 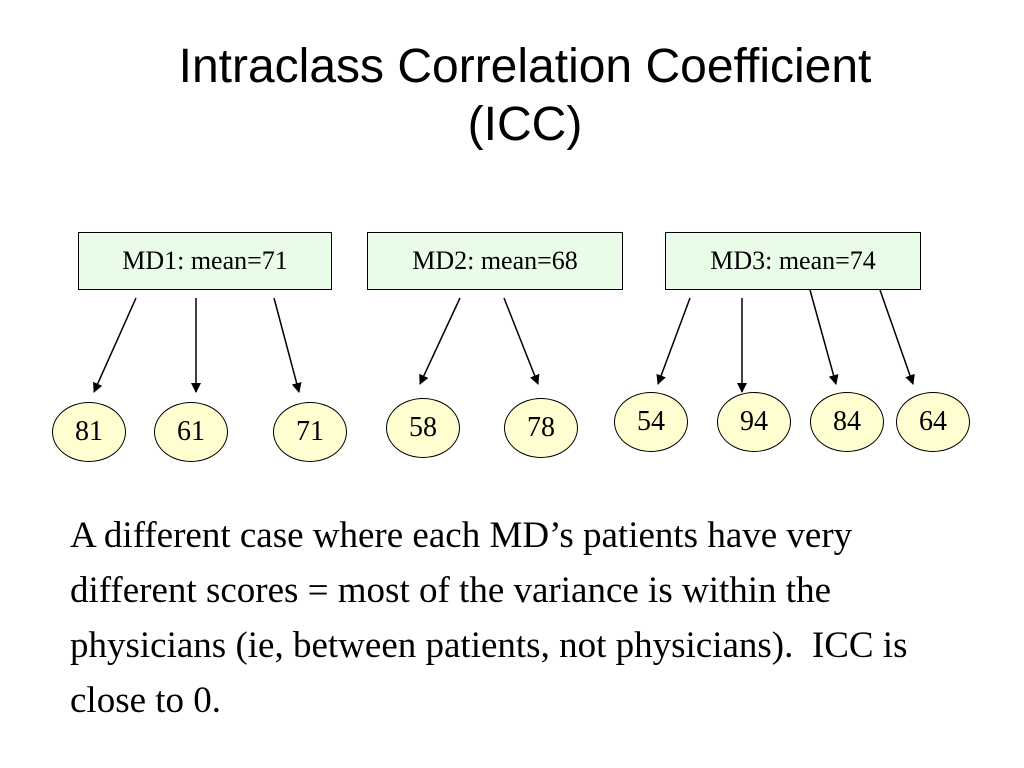 What do you see at coordinates (525, 124) in the screenshot?
I see `slide-title-line-2: (ICC)` at bounding box center [525, 124].